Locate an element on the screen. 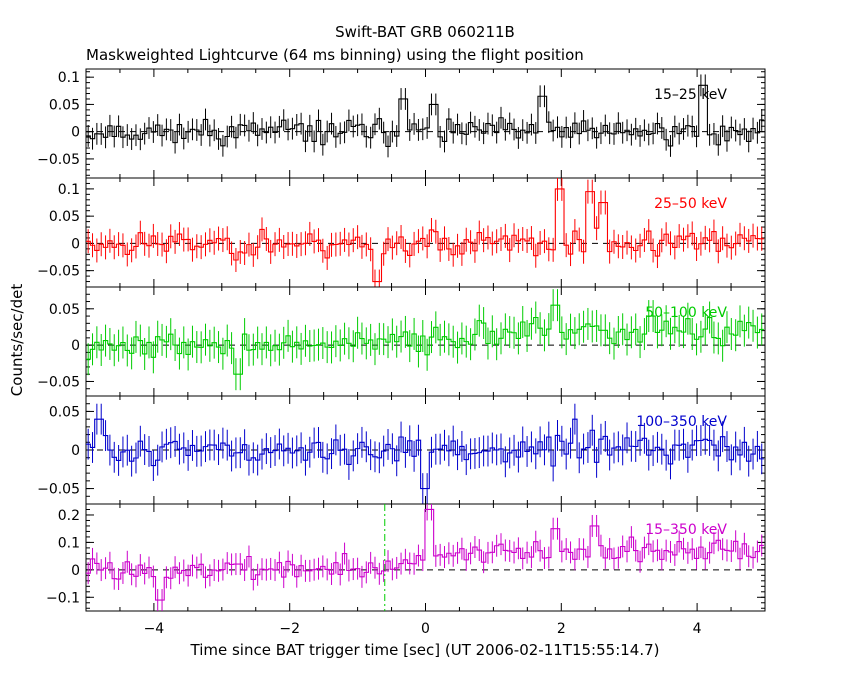 Image resolution: width=850 pixels, height=680 pixels. chart-title: Swift-BAT GRB 060211B is located at coordinates (425, 32).